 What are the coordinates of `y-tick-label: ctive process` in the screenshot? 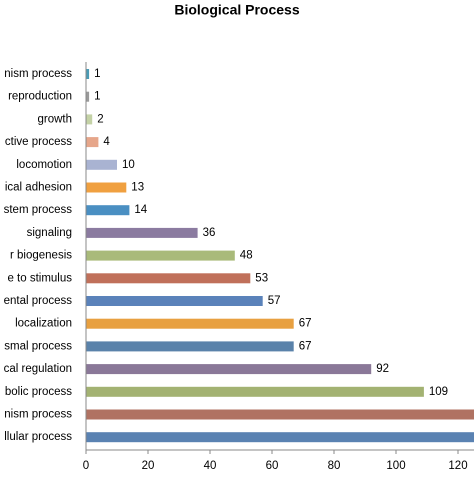 It's located at (38, 142).